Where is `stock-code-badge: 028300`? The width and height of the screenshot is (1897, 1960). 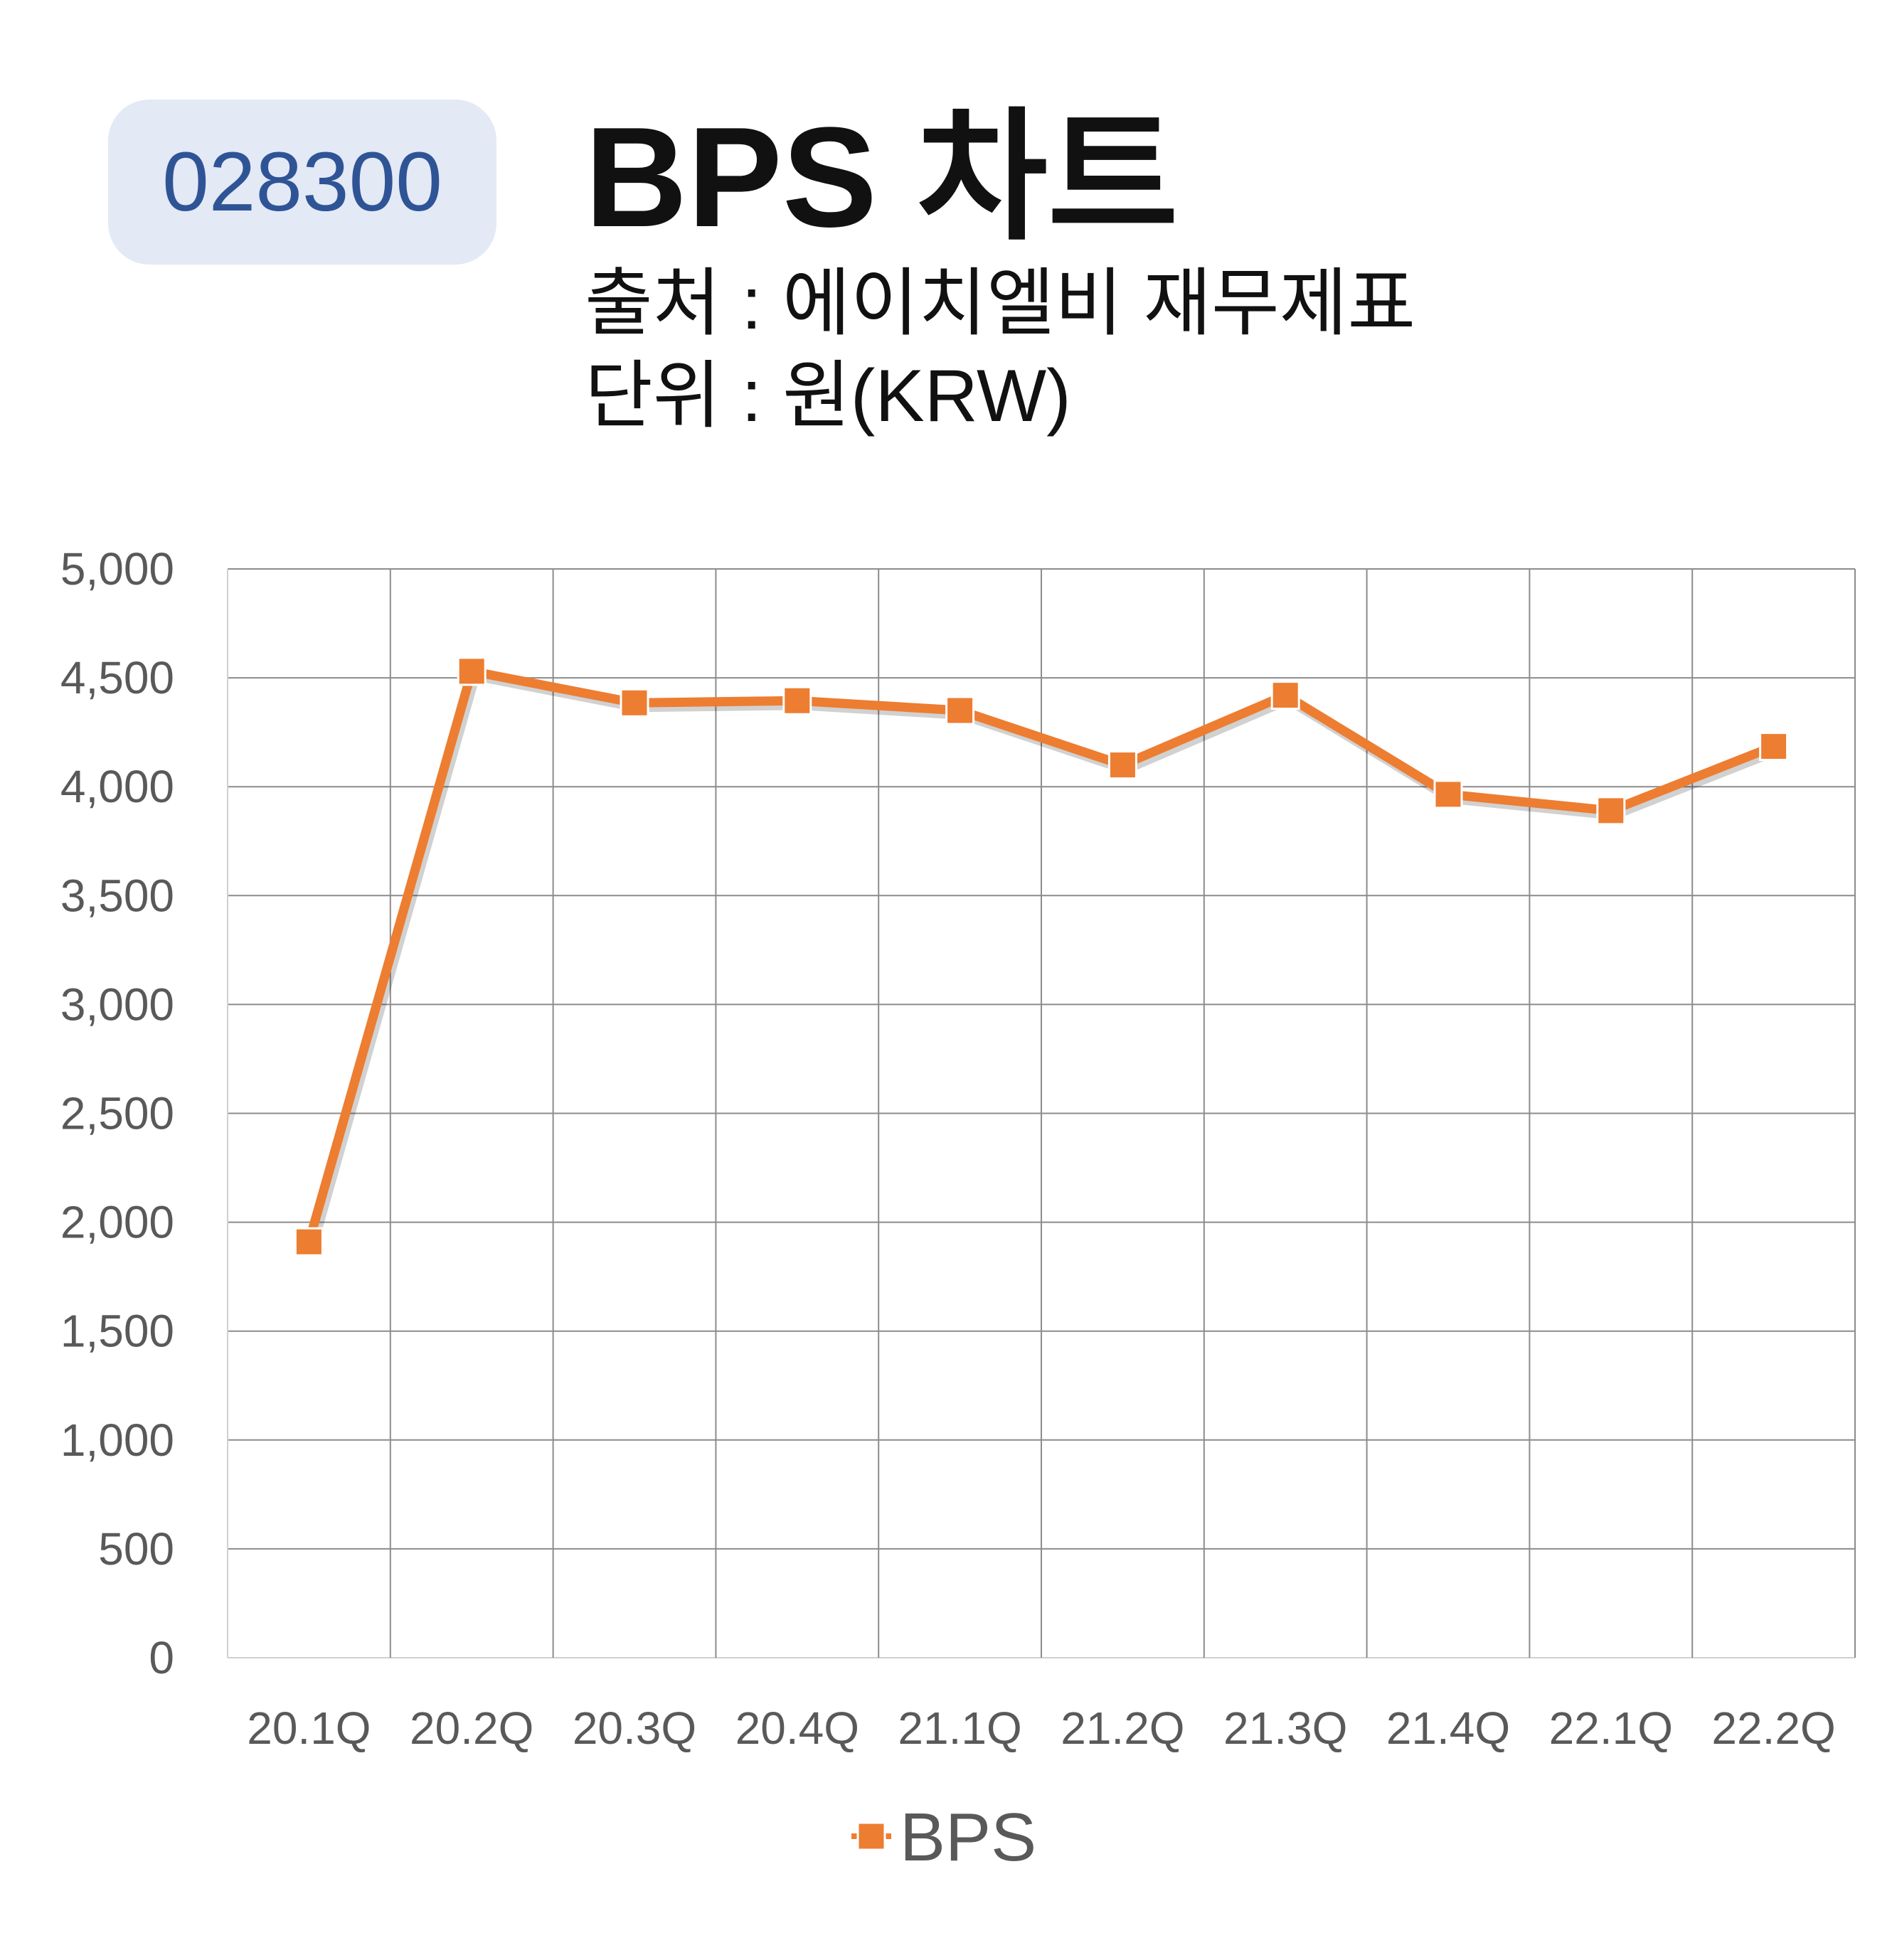 stock-code-badge: 028300 is located at coordinates (302, 182).